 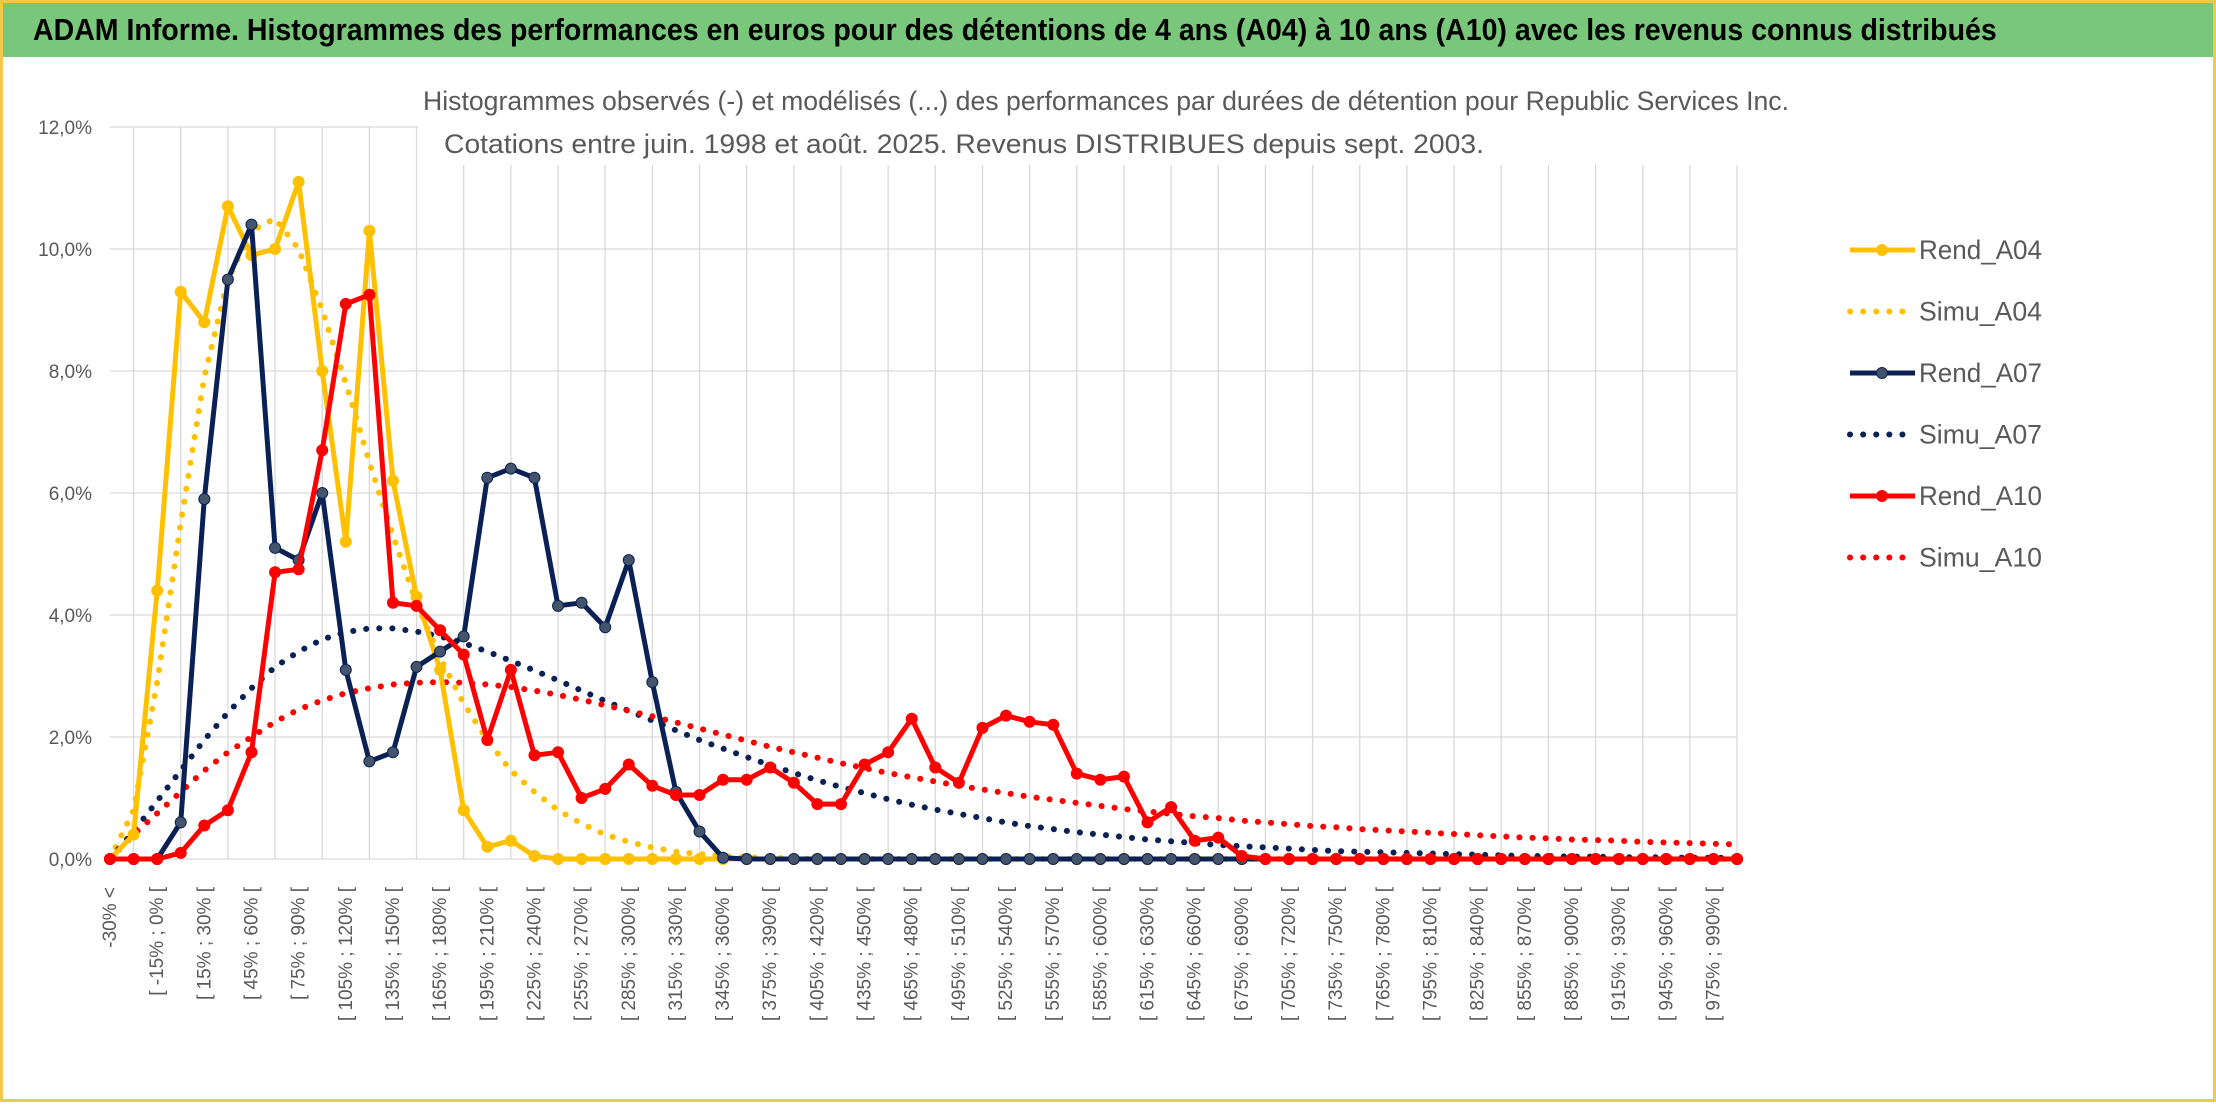 I want to click on x-tick-label: [ 465% ; 480% [, so click(x=912, y=953).